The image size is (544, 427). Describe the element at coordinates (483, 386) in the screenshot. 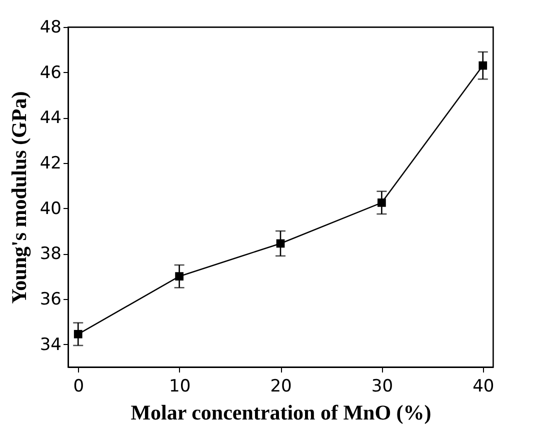

I see `x-tick-label: 40` at that location.